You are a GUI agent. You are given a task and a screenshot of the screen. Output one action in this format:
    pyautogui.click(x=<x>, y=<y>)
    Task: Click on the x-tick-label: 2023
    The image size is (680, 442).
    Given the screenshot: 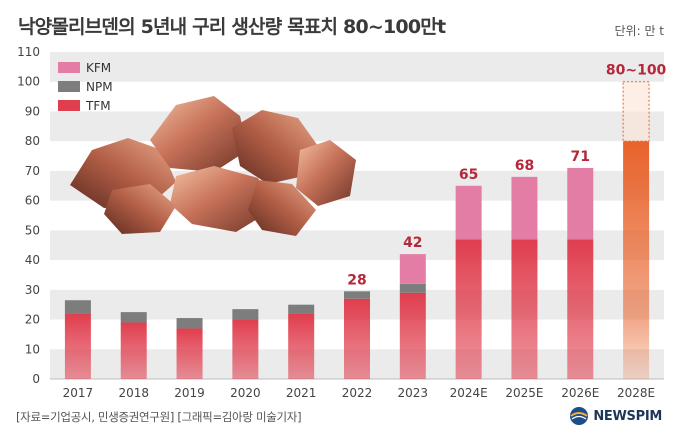 What is the action you would take?
    pyautogui.click(x=413, y=393)
    